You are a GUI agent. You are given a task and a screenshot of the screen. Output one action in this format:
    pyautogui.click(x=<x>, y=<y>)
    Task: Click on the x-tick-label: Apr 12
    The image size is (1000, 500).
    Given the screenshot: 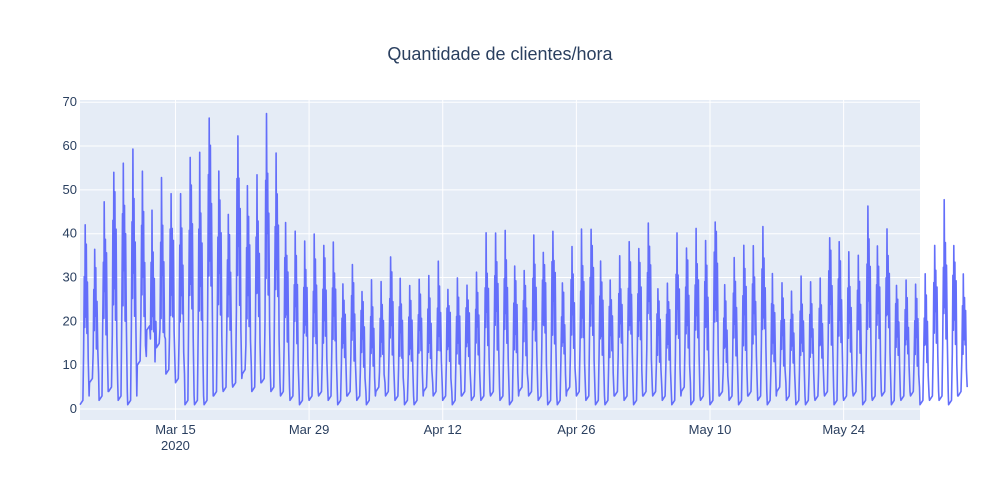 What is the action you would take?
    pyautogui.click(x=443, y=429)
    